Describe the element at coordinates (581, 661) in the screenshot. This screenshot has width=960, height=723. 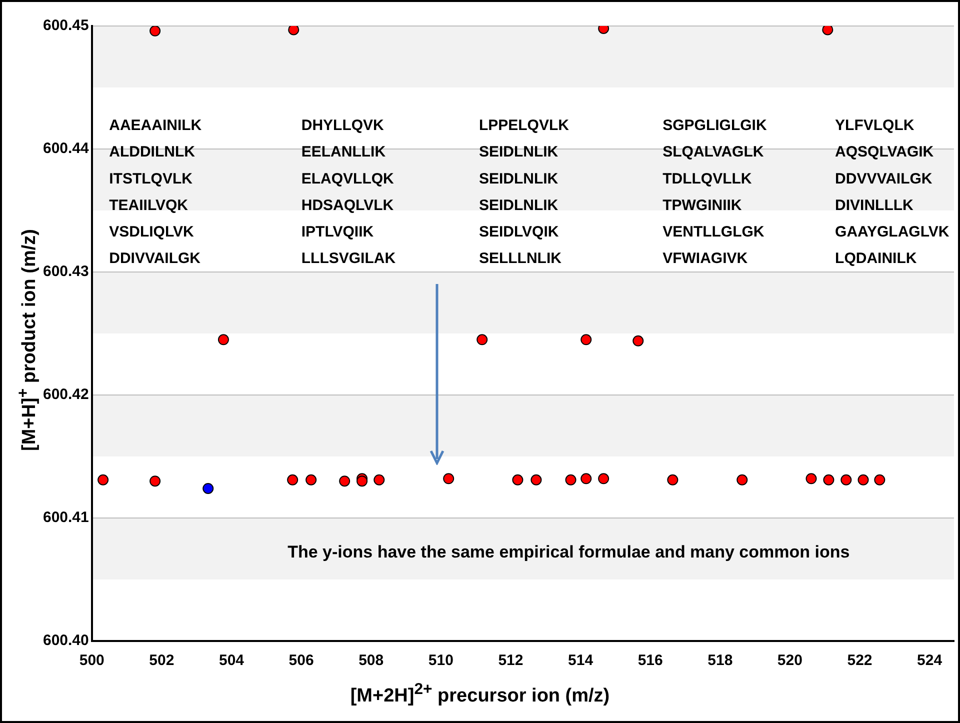
I see `x-tick-label: 514` at that location.